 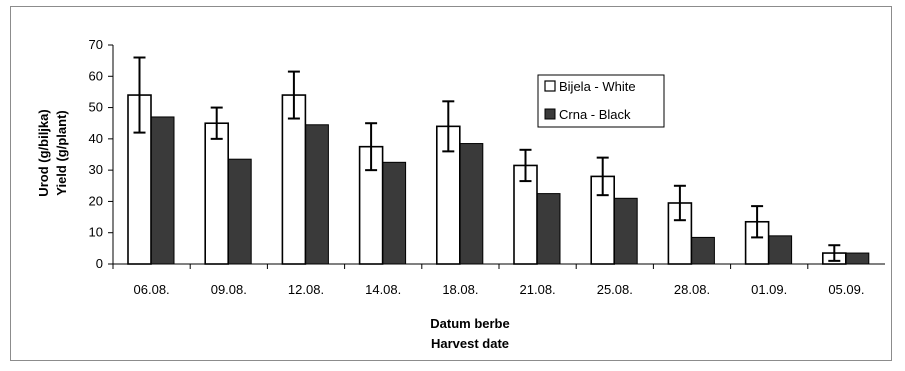 I want to click on legend-label-black: Crna - Black, so click(x=595, y=114).